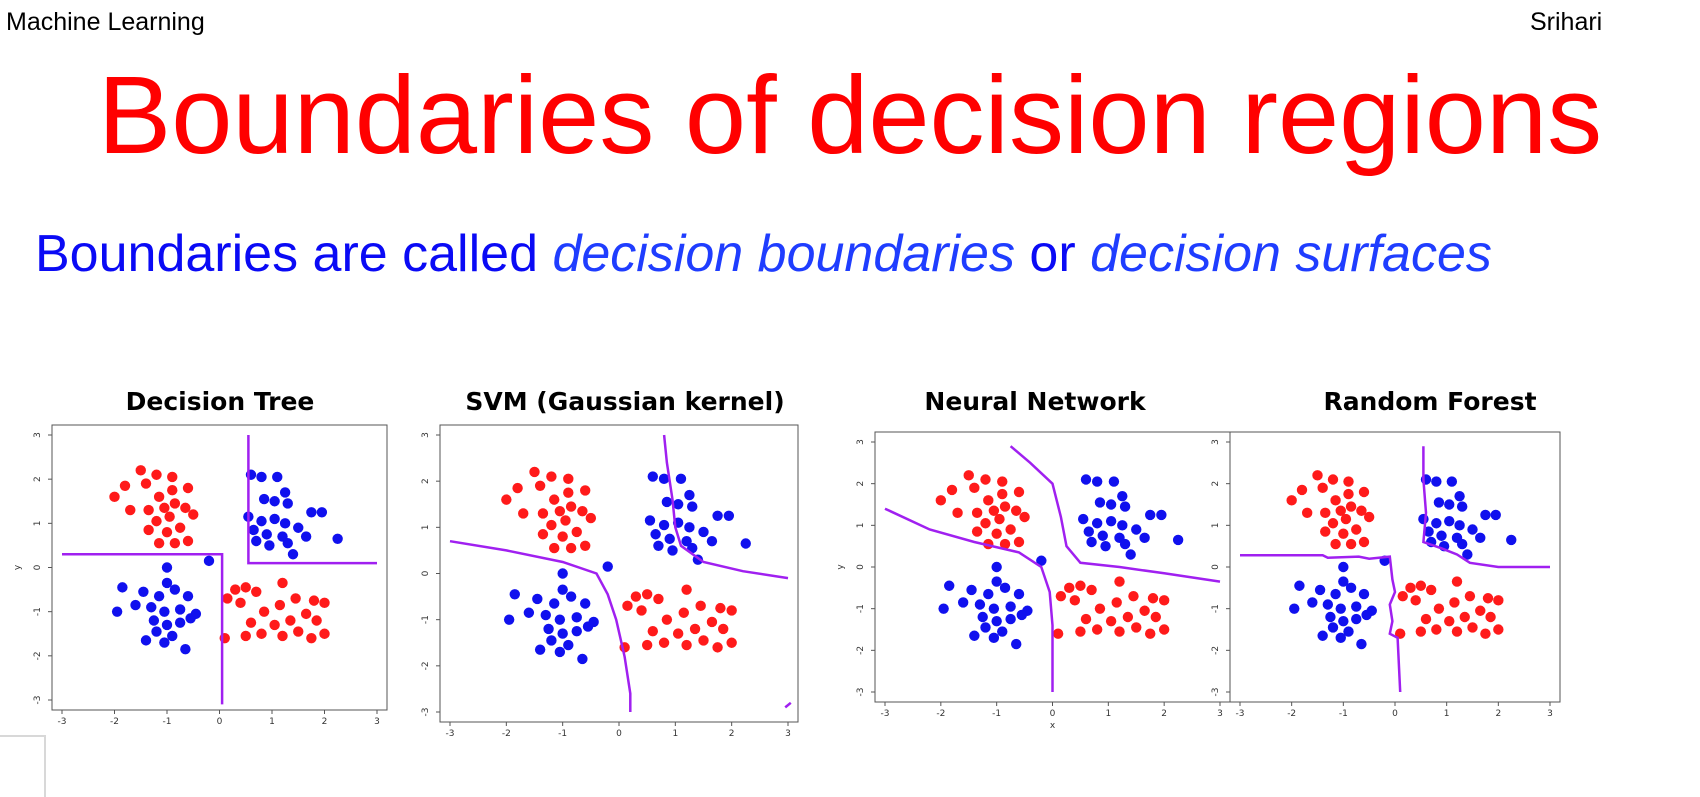  Describe the element at coordinates (38, 611) in the screenshot. I see `y-tick-label: -1` at that location.